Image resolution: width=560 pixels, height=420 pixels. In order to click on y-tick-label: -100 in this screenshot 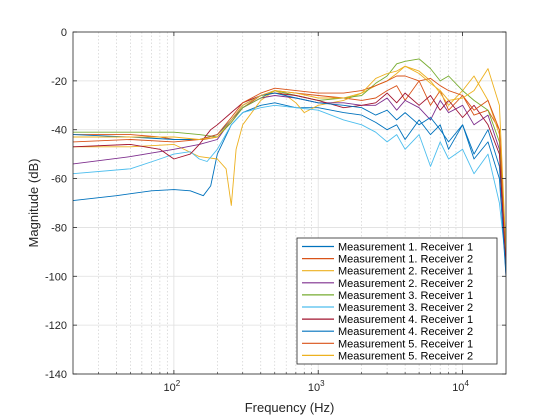, I will do `click(56, 277)`.